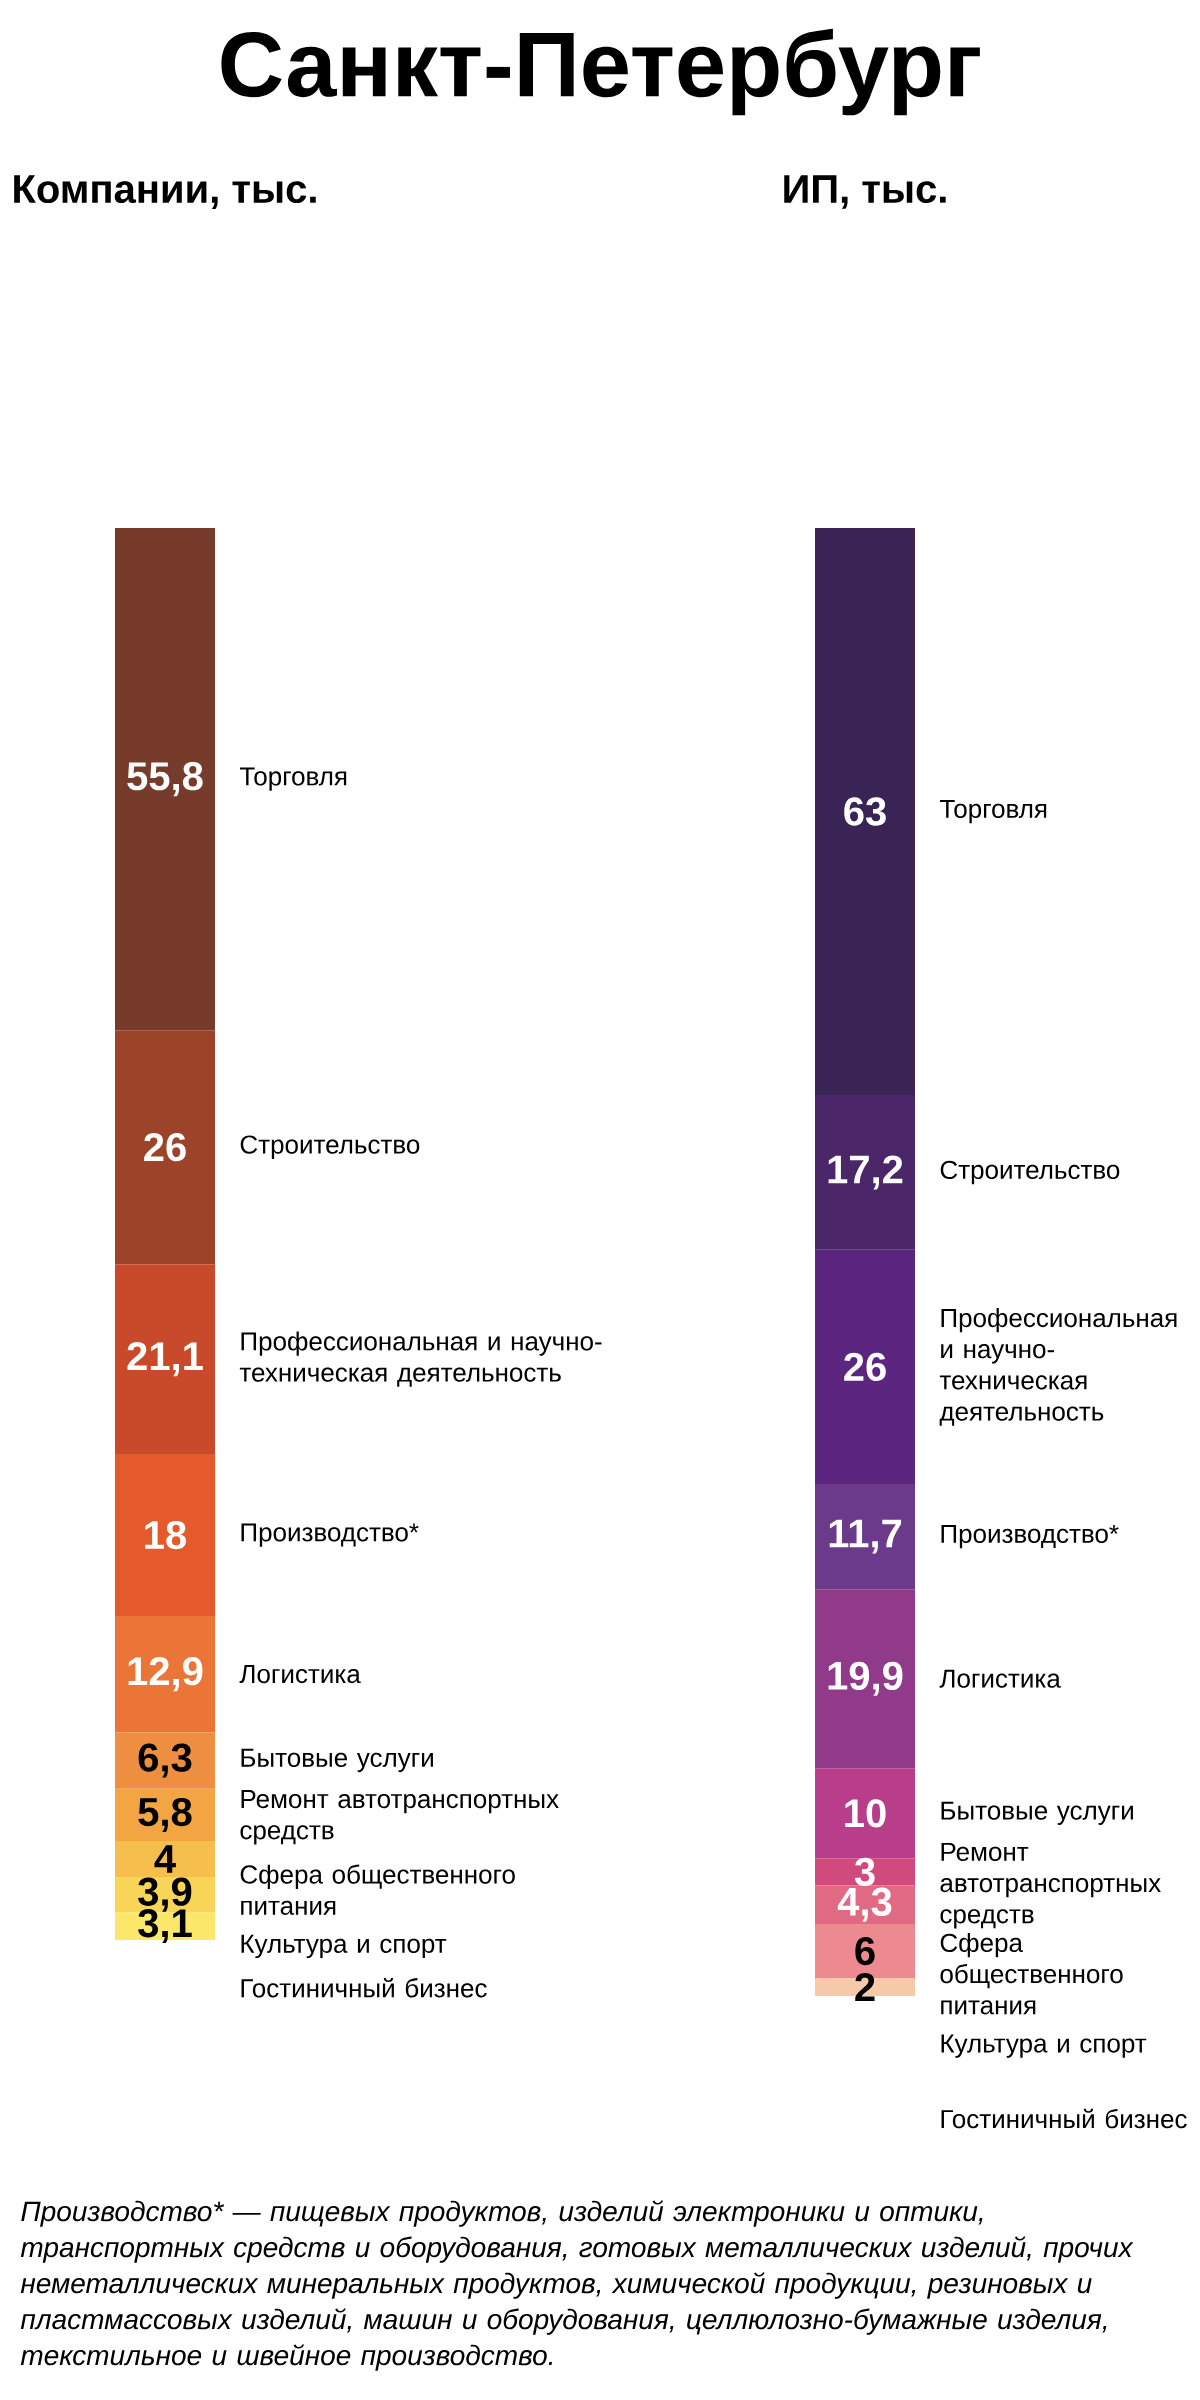 The image size is (1200, 2400). I want to click on data-label: 6,3, so click(165, 1760).